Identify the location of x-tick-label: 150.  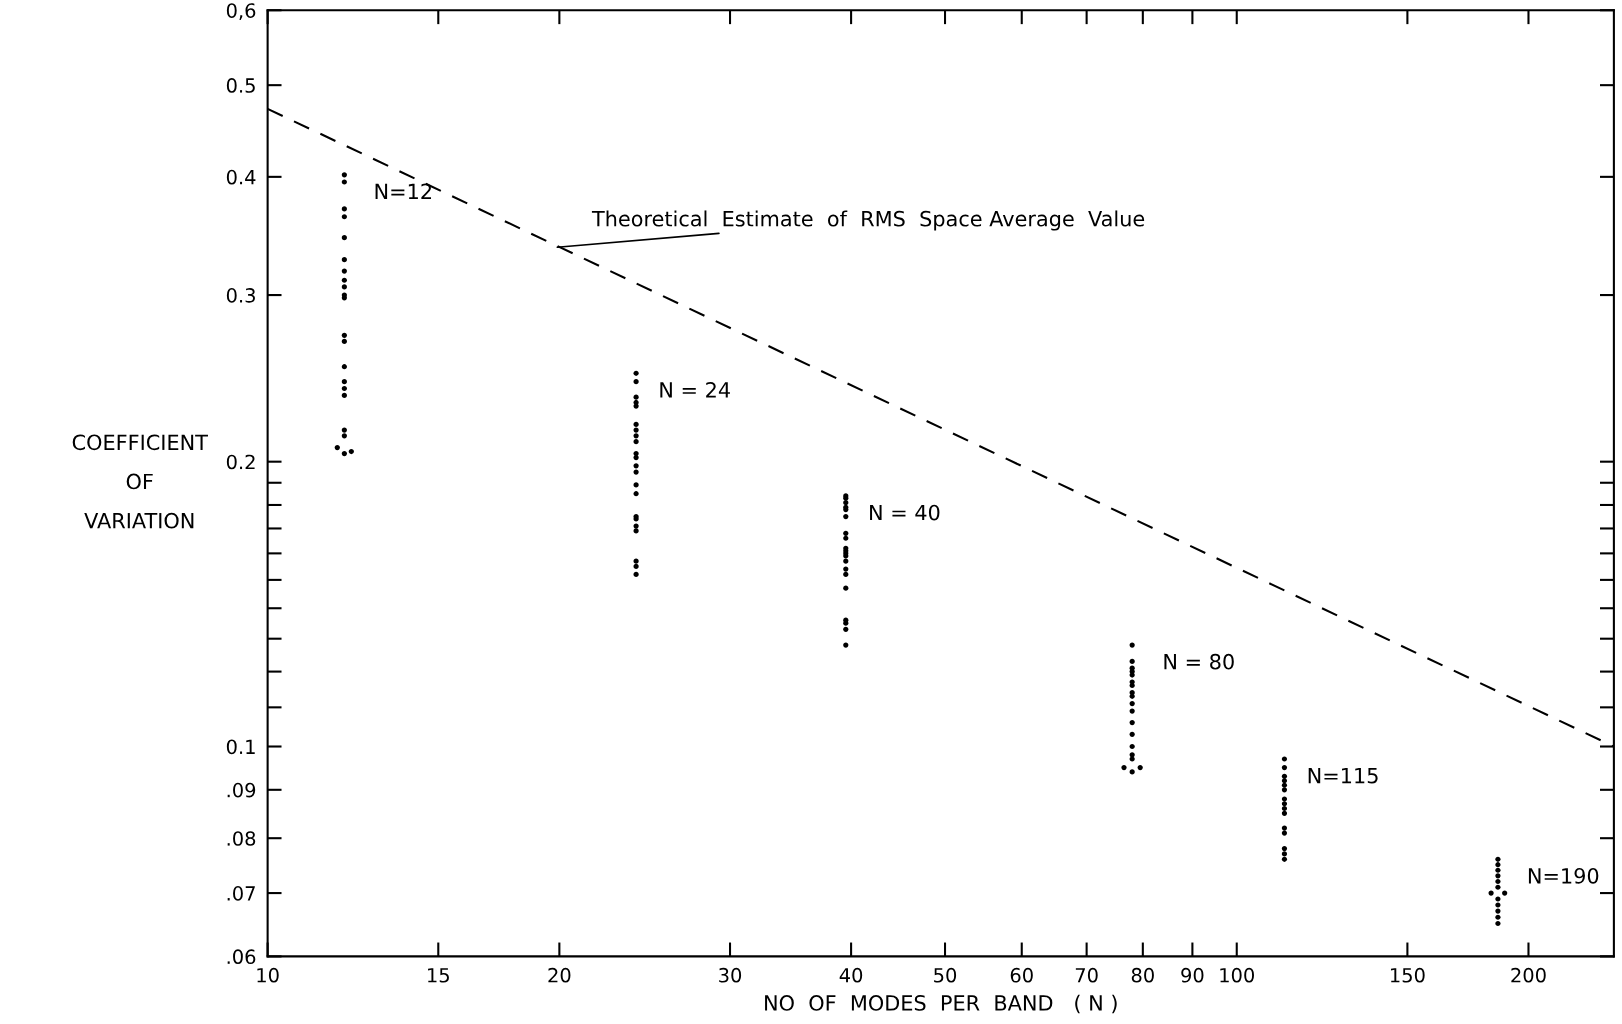
(1407, 975).